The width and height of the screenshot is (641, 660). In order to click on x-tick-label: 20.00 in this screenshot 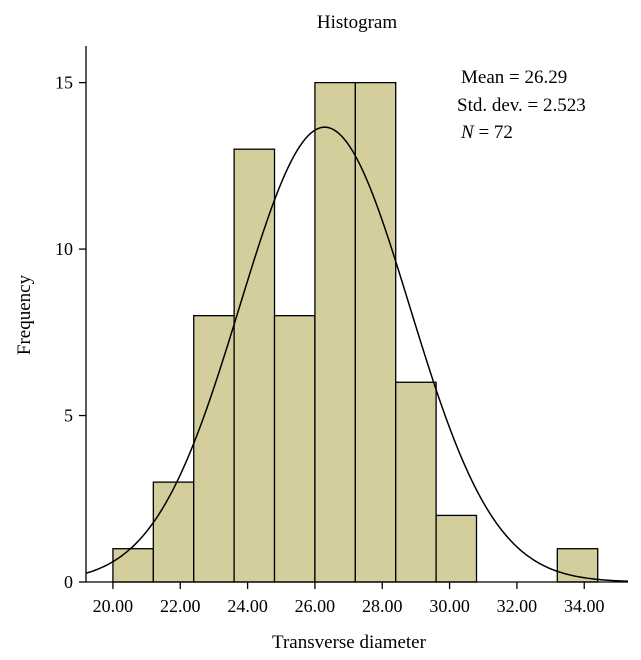, I will do `click(113, 606)`.